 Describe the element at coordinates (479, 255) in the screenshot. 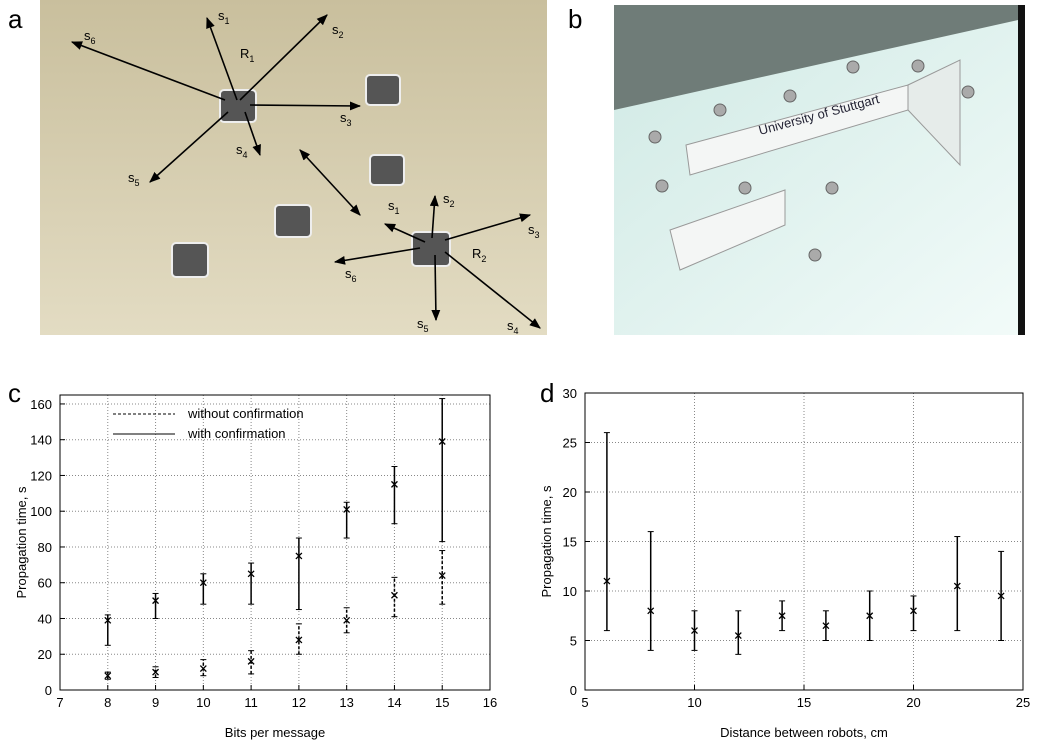

I see `robot-label: R2` at that location.